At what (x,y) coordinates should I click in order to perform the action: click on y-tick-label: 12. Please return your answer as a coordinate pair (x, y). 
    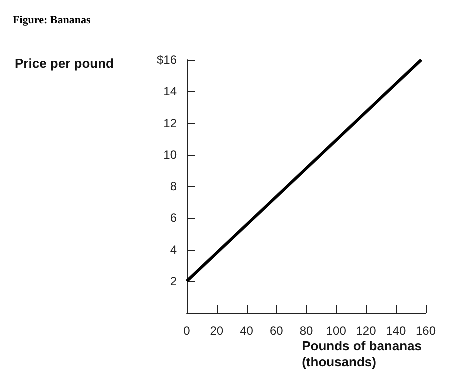
    Looking at the image, I should click on (171, 123).